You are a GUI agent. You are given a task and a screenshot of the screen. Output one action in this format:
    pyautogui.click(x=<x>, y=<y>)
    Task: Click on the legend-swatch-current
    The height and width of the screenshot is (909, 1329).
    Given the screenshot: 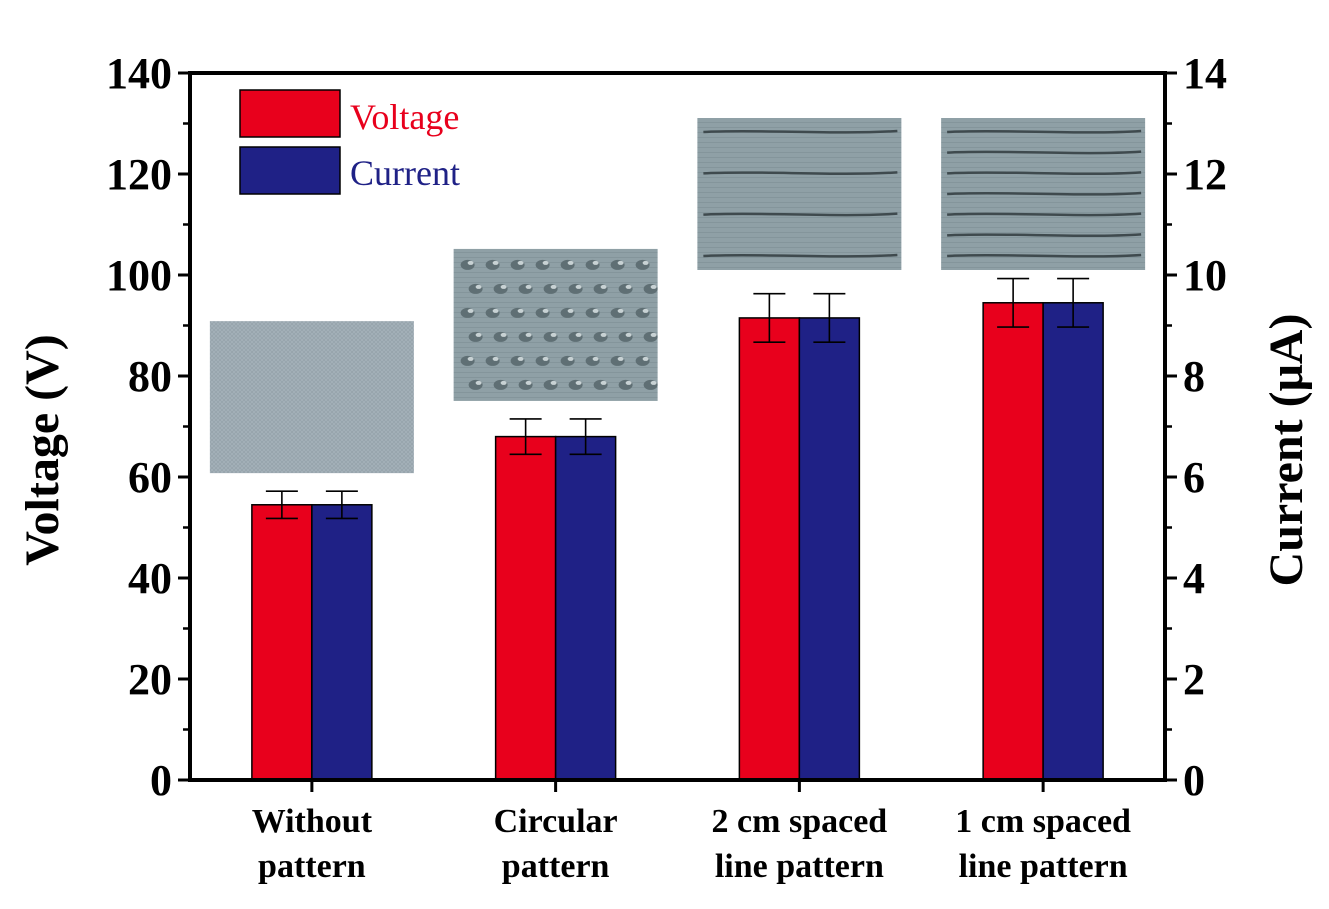 What is the action you would take?
    pyautogui.click(x=290, y=170)
    